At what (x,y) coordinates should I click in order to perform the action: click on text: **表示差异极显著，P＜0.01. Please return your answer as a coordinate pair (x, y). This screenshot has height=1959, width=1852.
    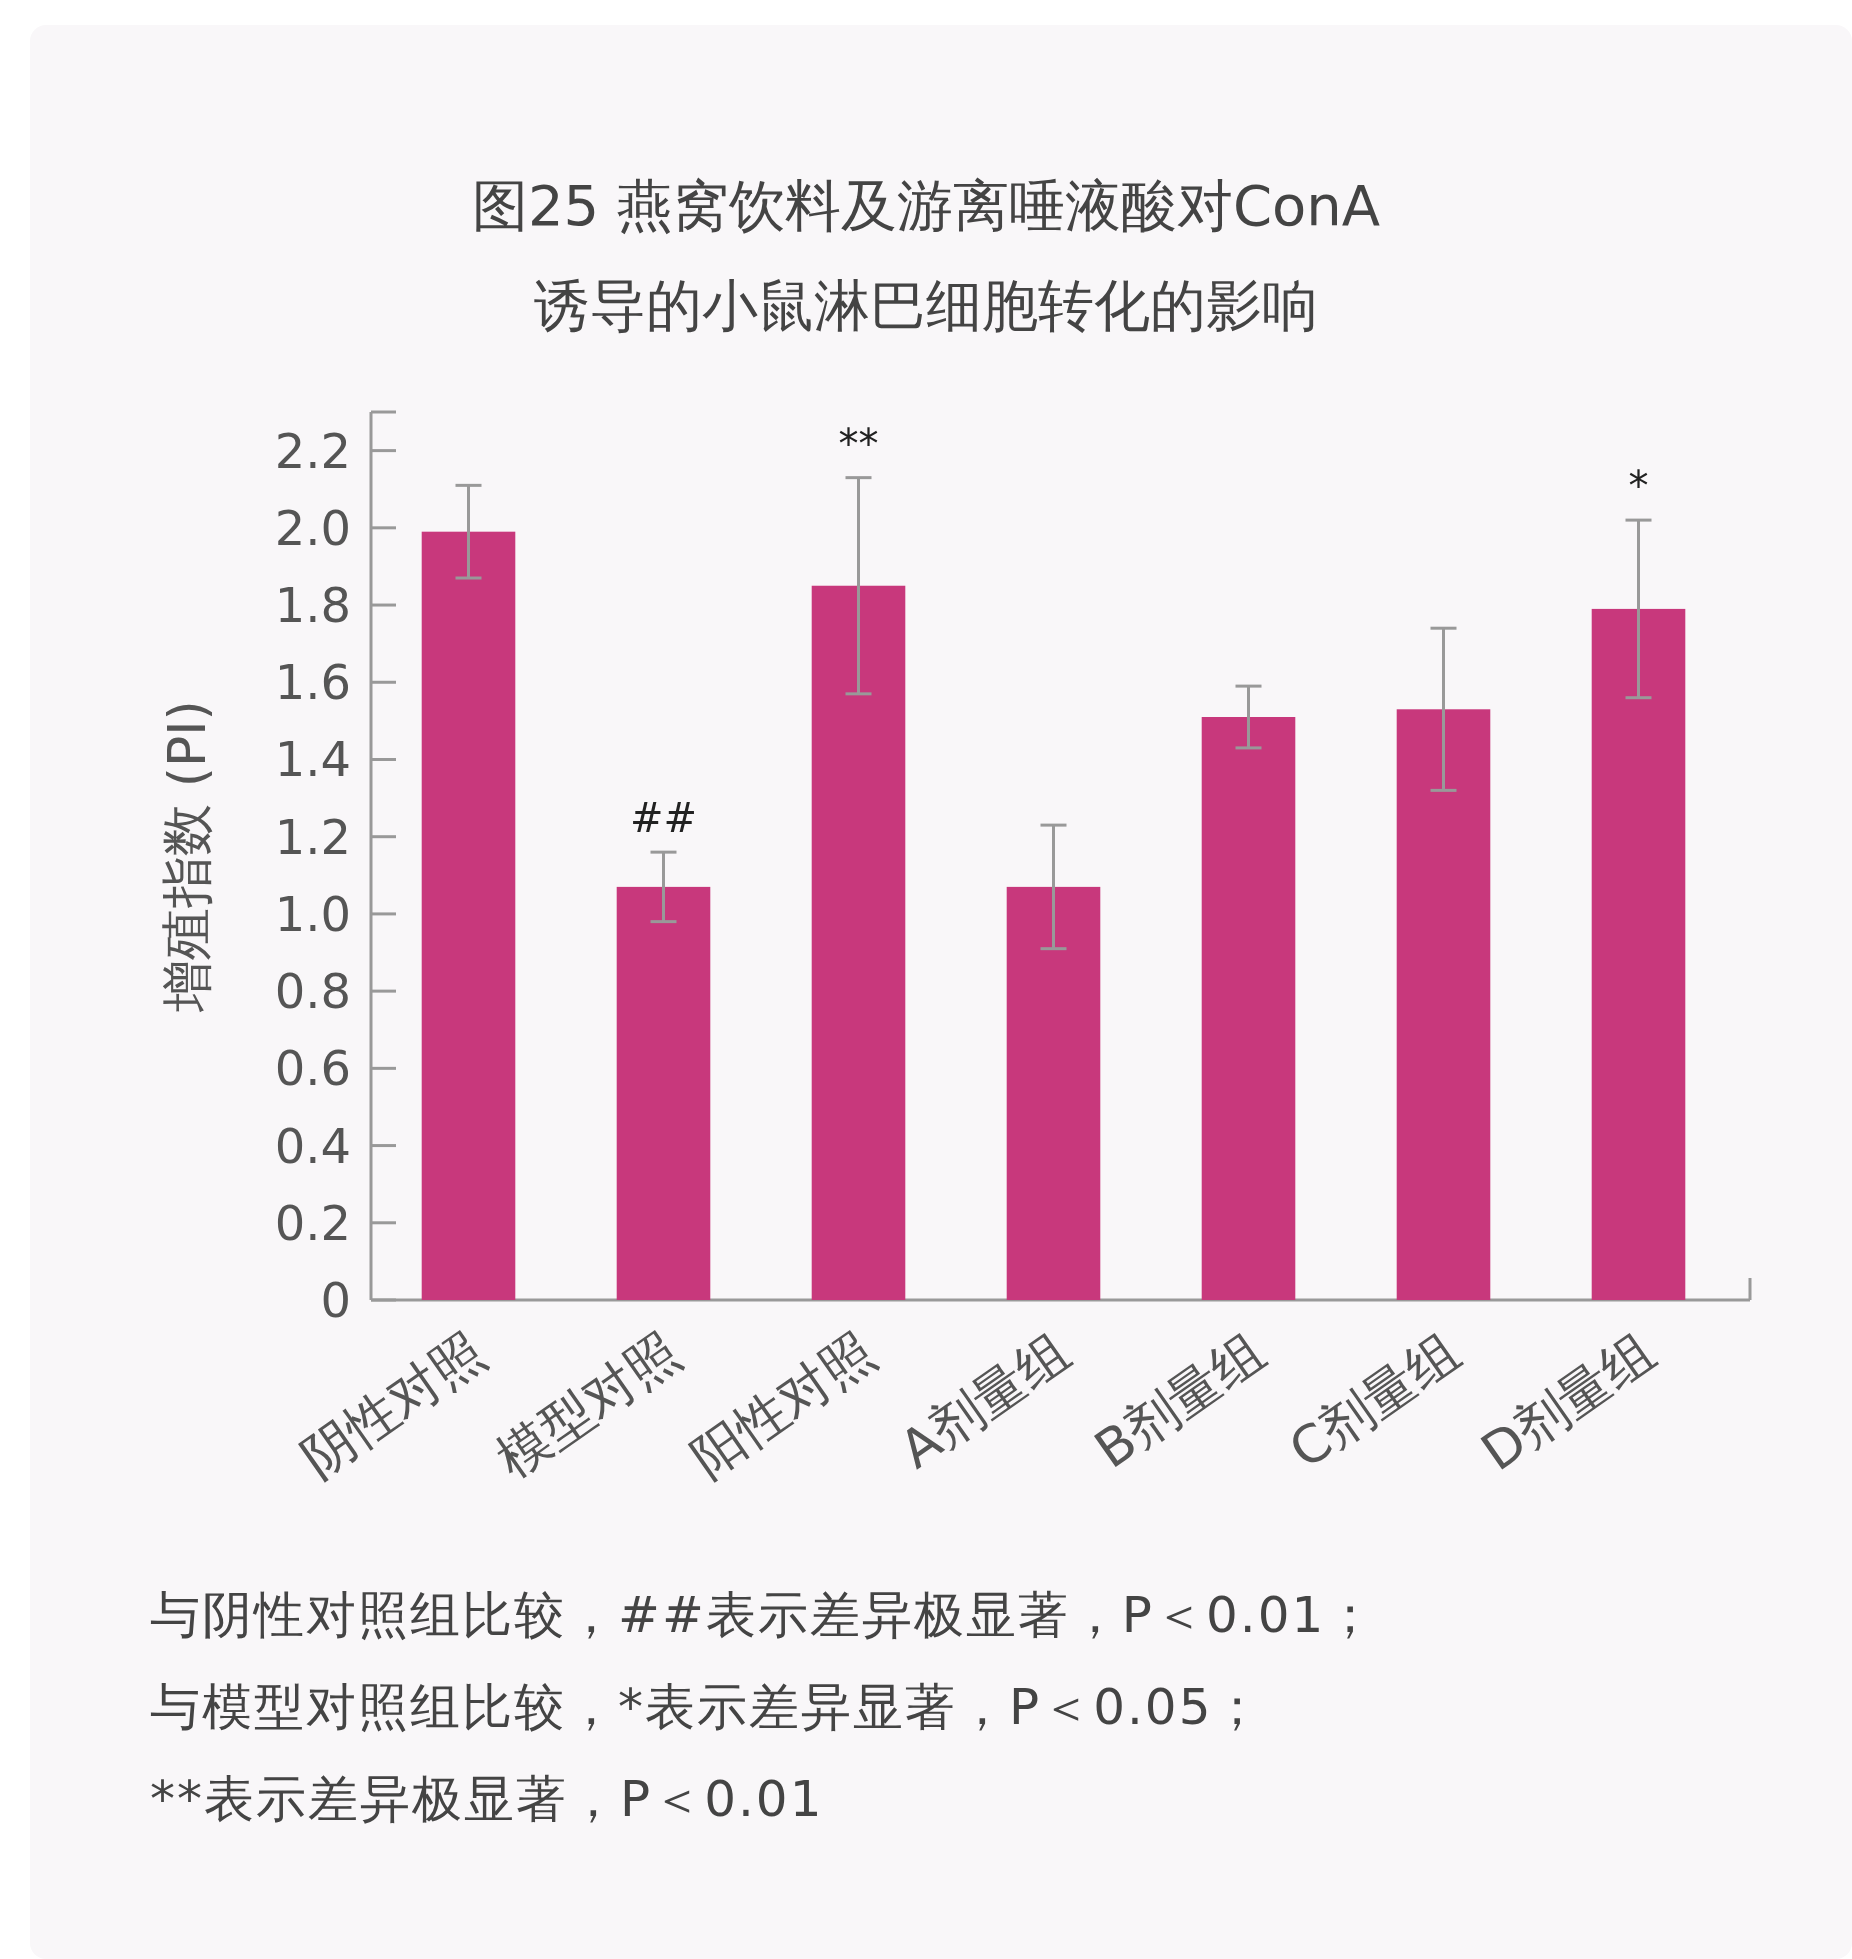
    Looking at the image, I should click on (487, 1799).